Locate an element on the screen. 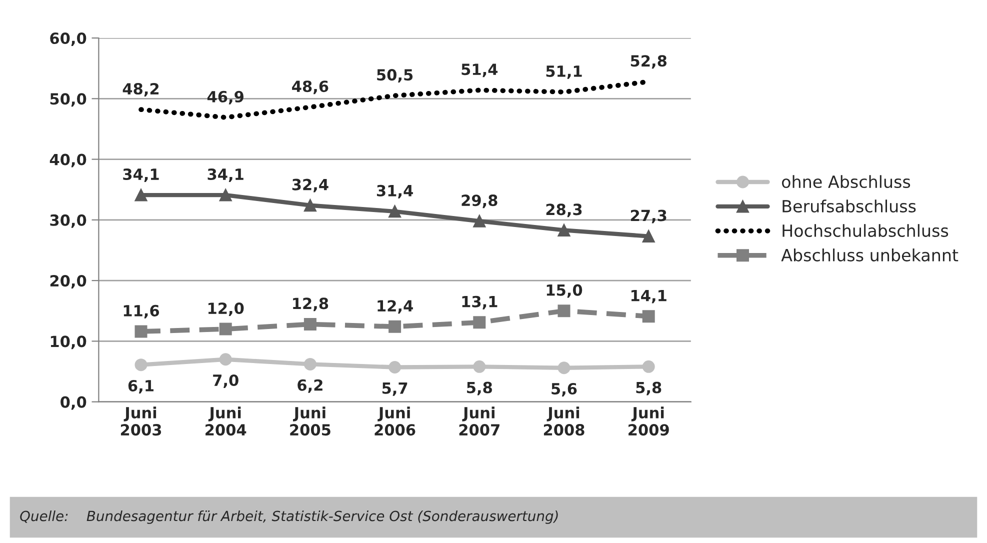 The image size is (987, 543). data-label: 6,1 is located at coordinates (141, 387).